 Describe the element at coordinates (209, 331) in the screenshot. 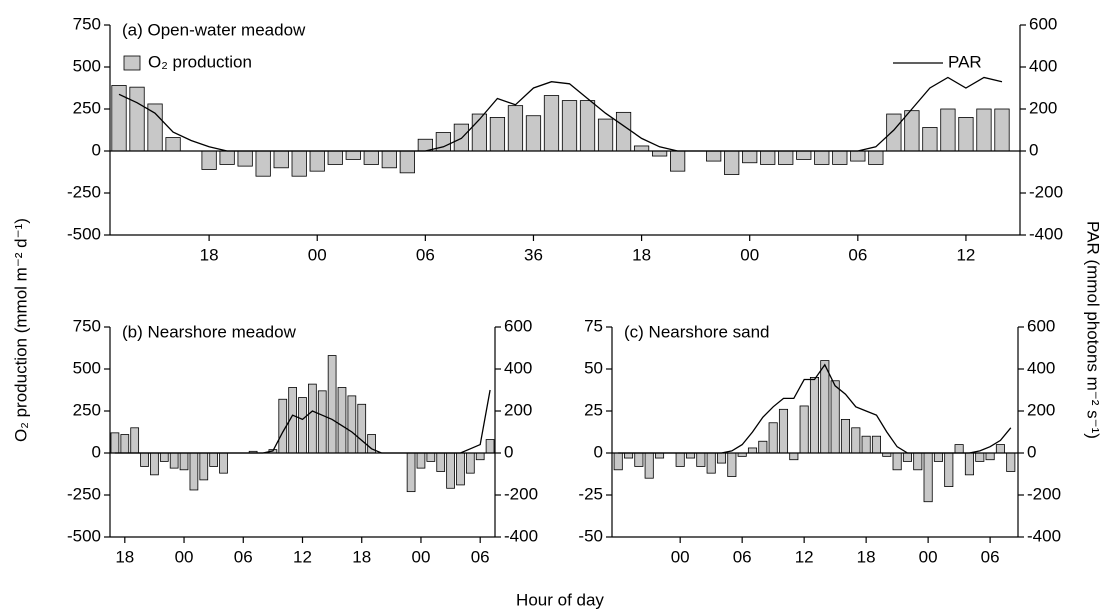

I see `panel-title: (b) Nearshore meadow` at that location.